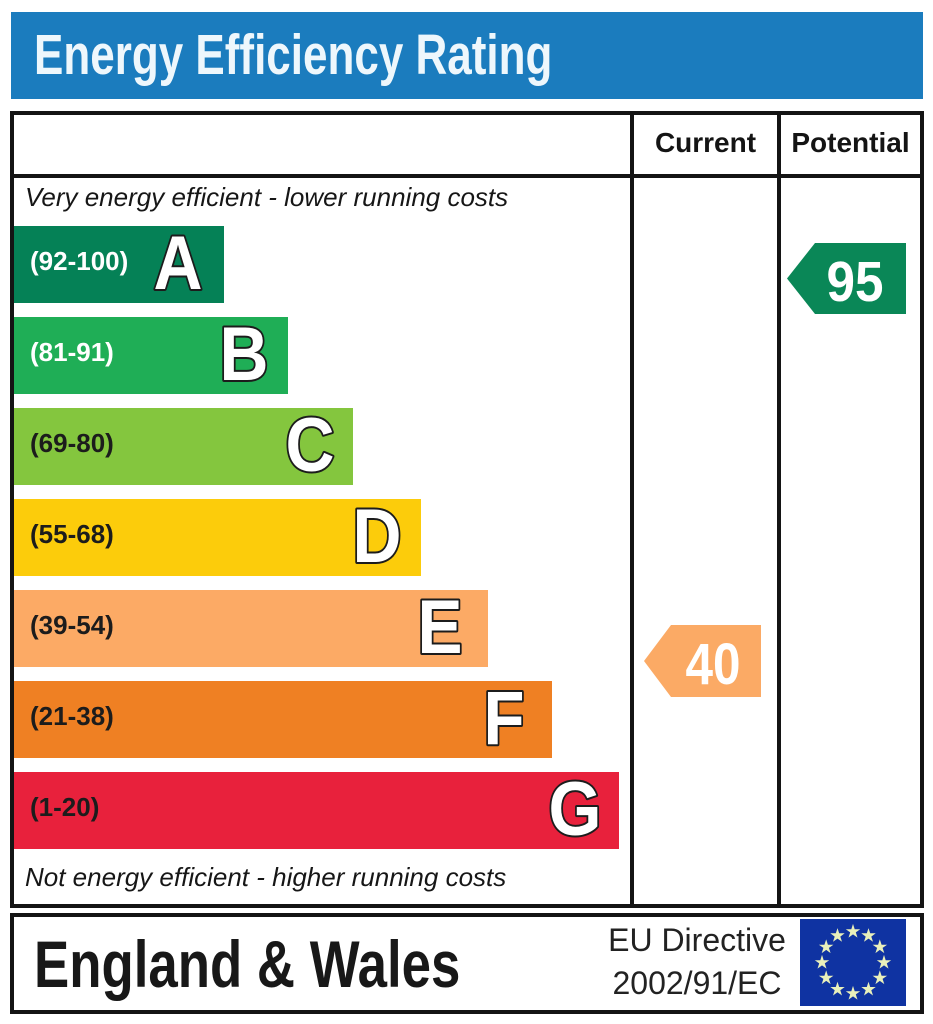 The height and width of the screenshot is (1024, 933). I want to click on svg-text: 95, so click(855, 282).